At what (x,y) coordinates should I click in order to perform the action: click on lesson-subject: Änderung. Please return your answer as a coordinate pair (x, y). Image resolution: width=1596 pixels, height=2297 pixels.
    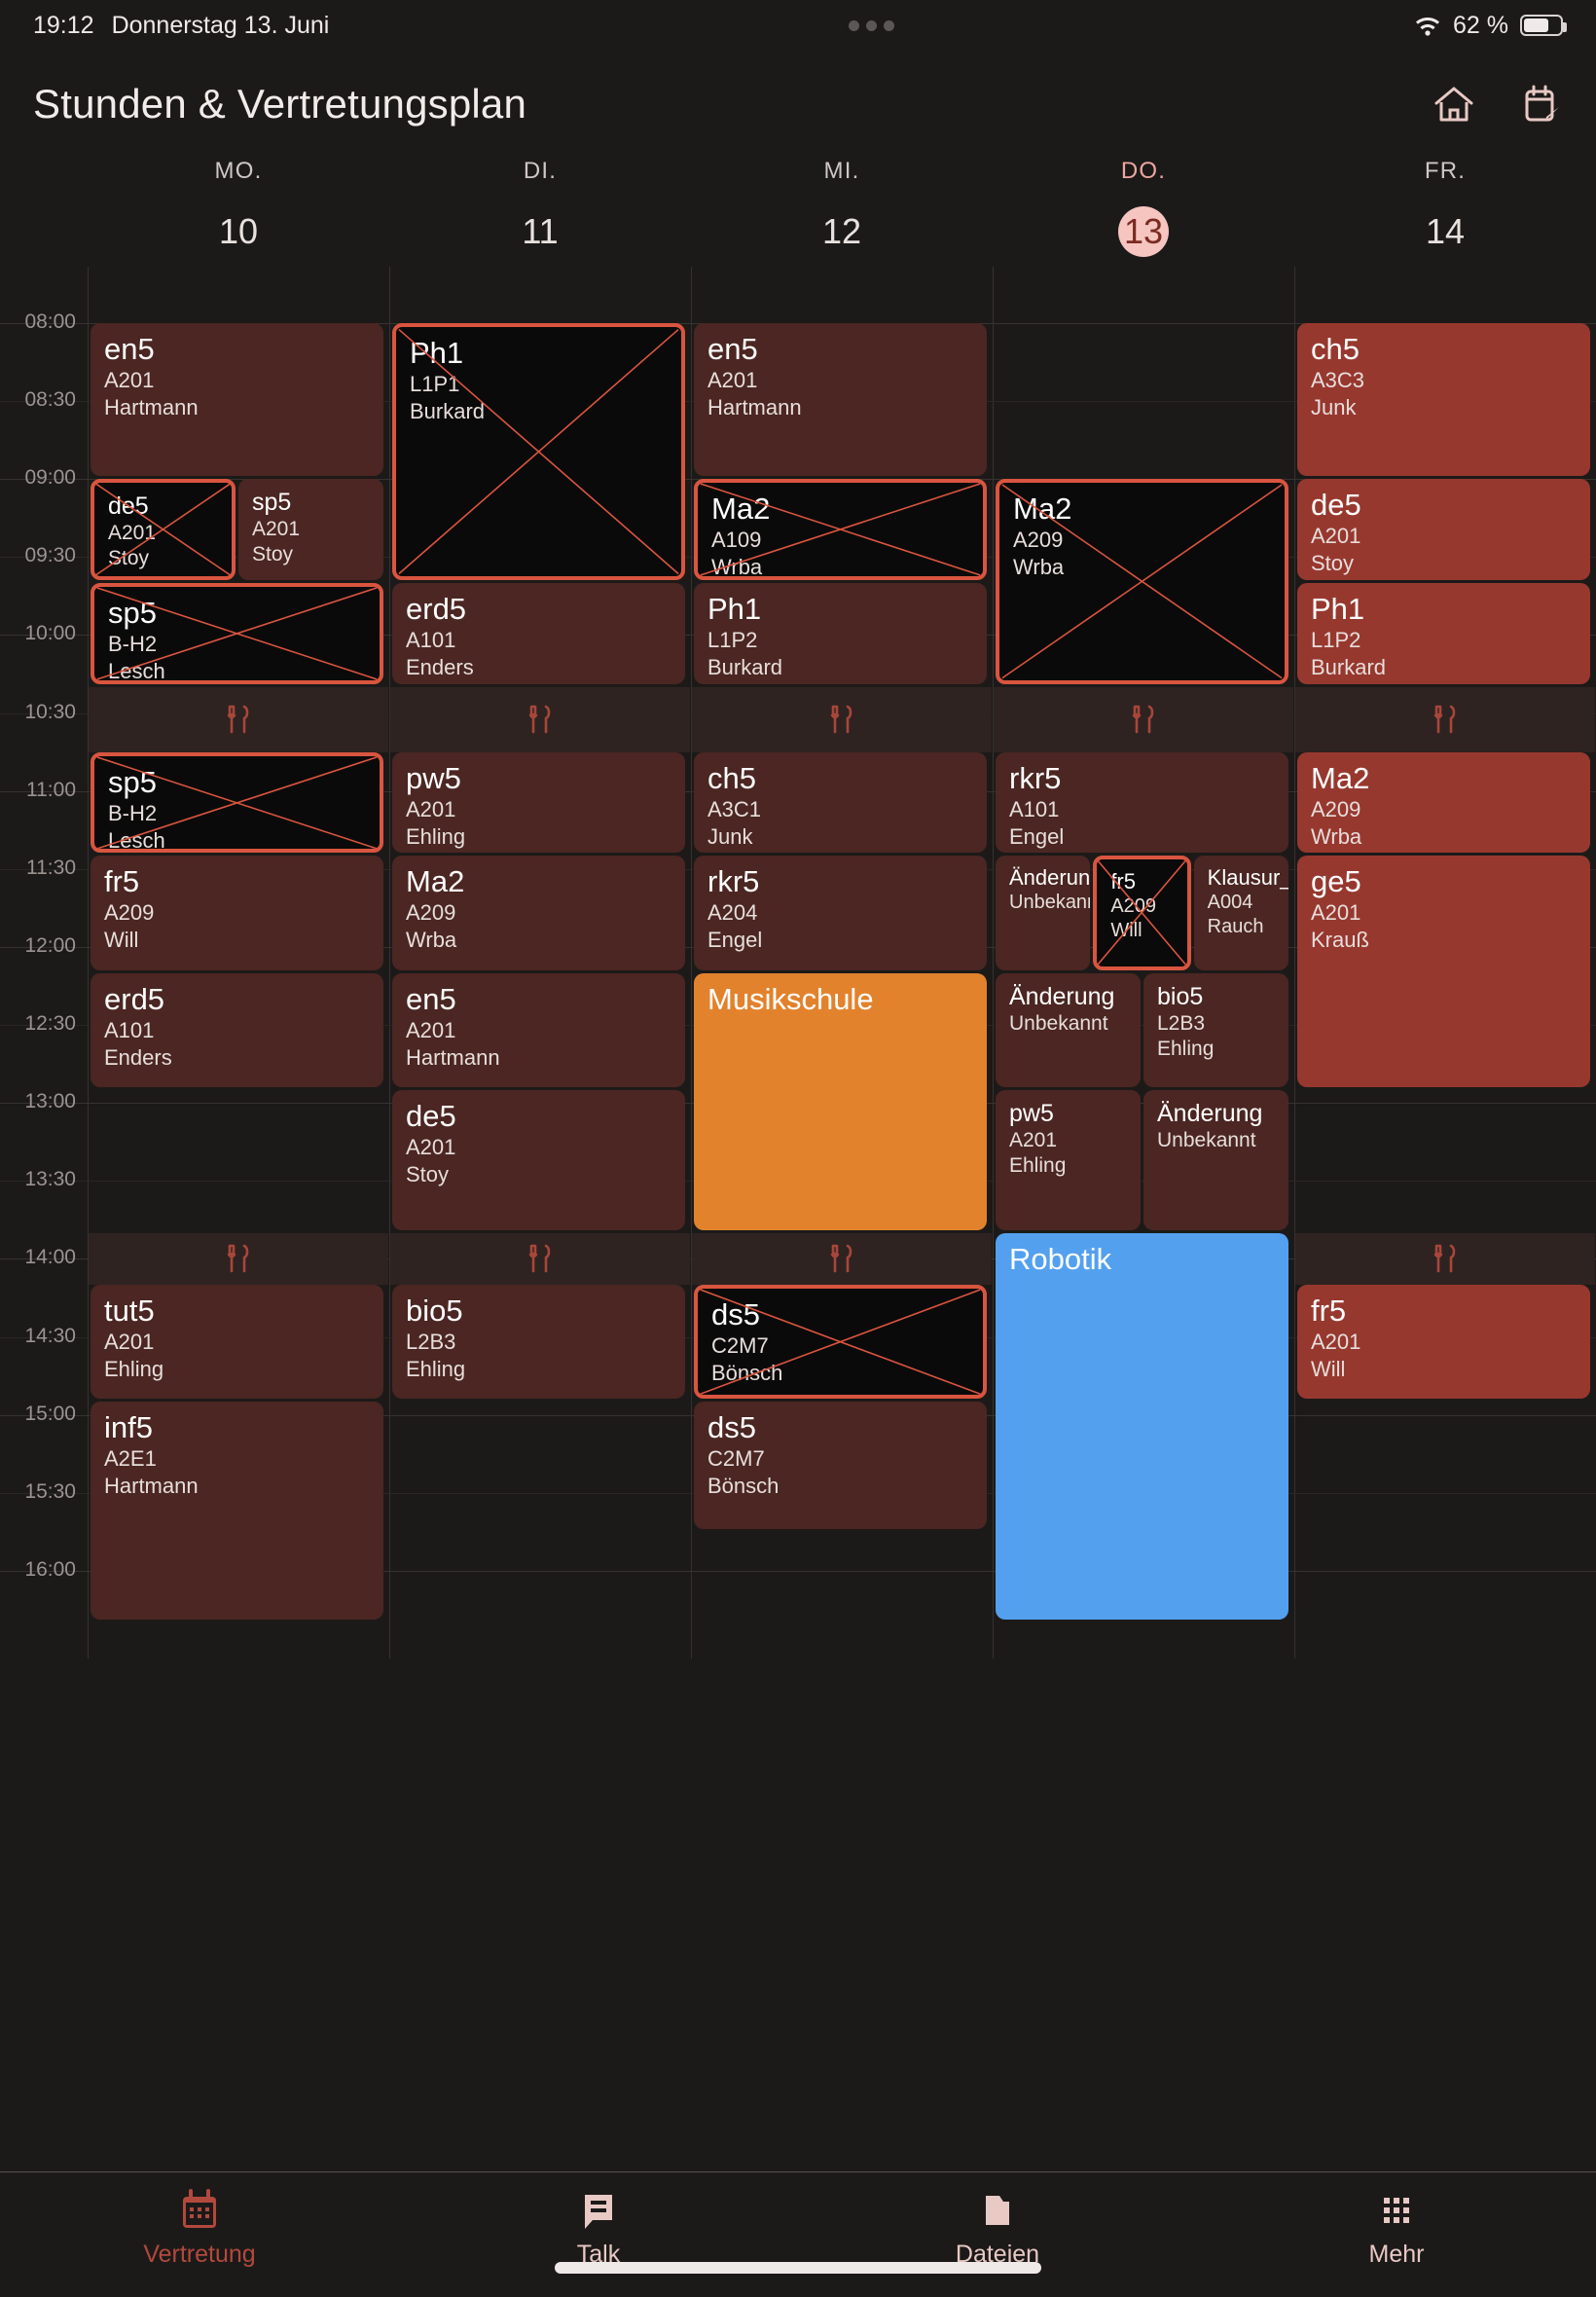
    Looking at the image, I should click on (1062, 996).